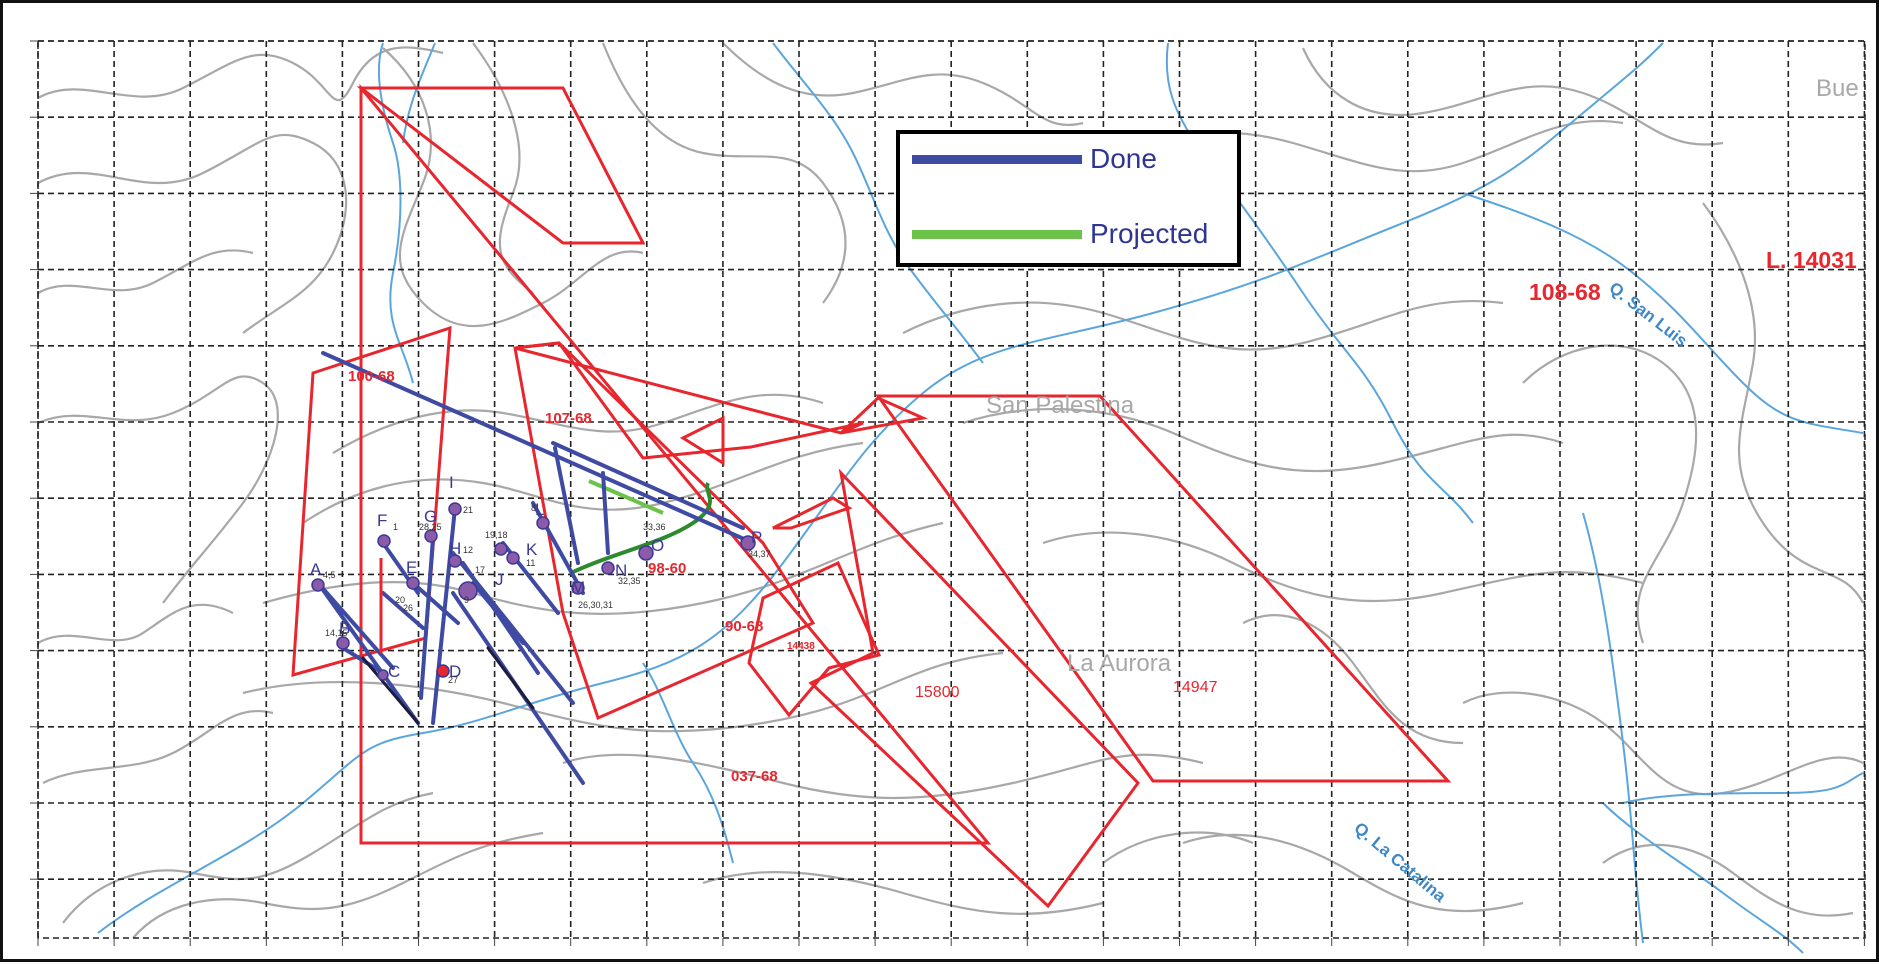  Describe the element at coordinates (413, 583) in the screenshot. I see `drill-collar-e` at that location.